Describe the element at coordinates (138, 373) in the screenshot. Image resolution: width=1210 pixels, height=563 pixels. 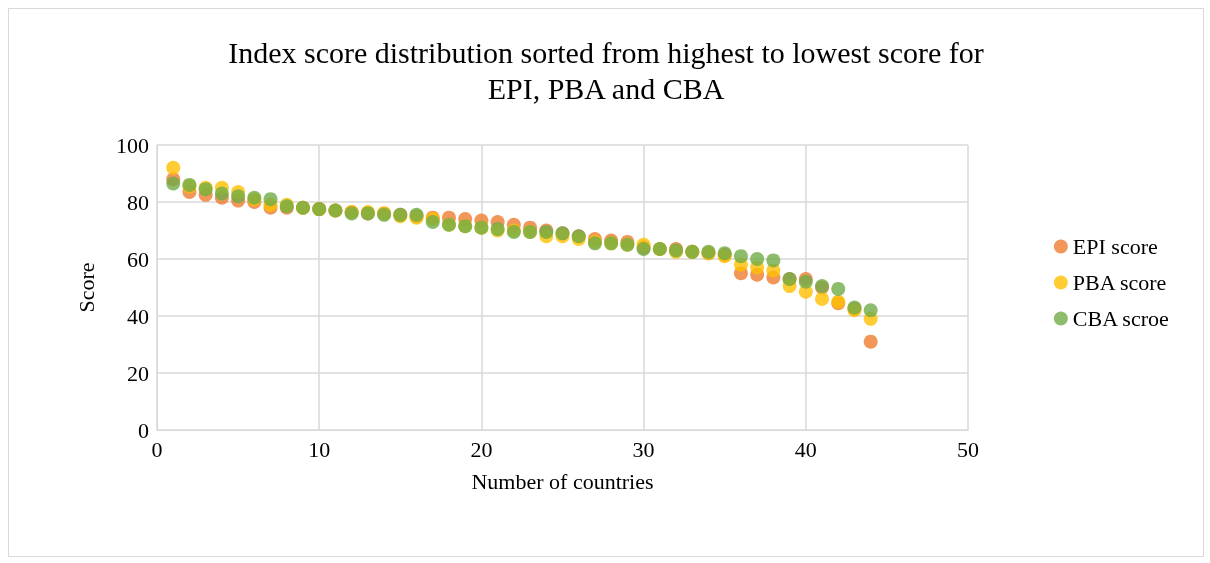
I see `y-tick-label: 20` at that location.